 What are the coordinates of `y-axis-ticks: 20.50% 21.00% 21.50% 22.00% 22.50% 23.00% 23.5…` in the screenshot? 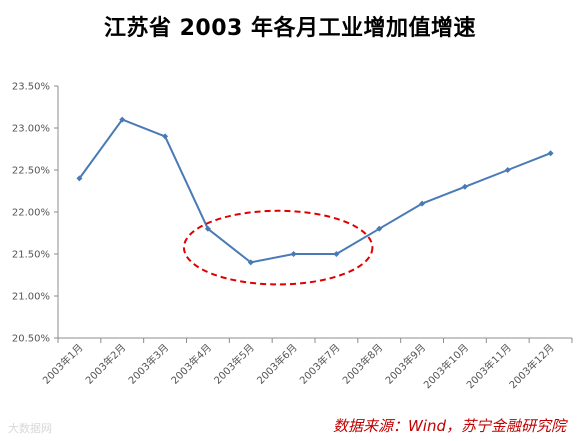 It's located at (35, 213).